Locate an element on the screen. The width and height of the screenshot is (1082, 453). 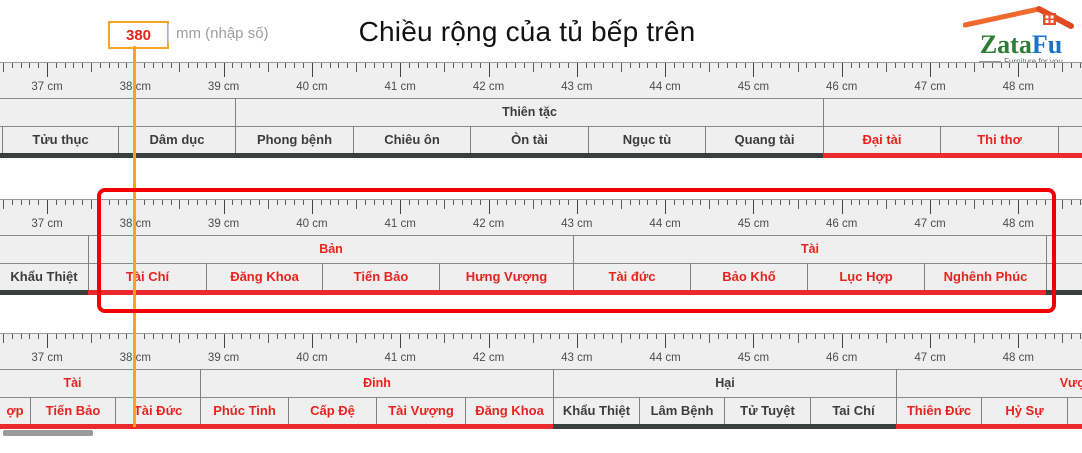
ruler-cell: Quang tài is located at coordinates (764, 139).